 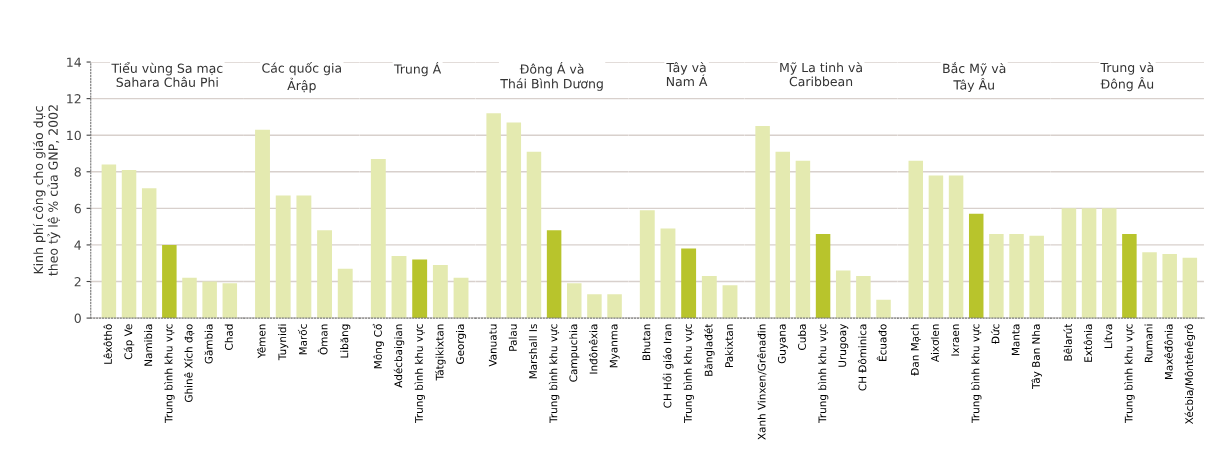 I want to click on x-tick-label: Libăng, so click(x=345, y=341).